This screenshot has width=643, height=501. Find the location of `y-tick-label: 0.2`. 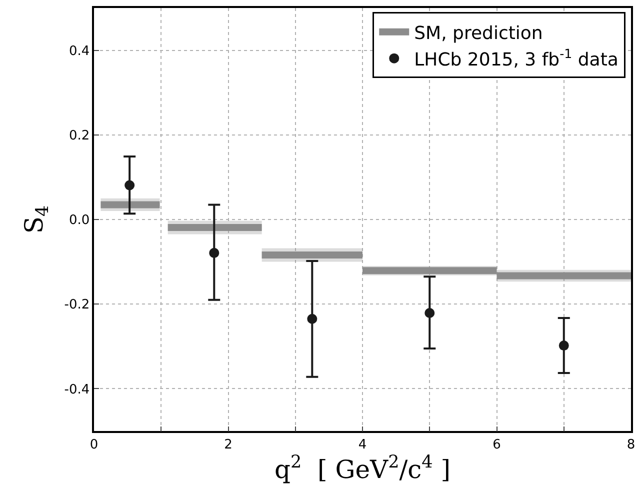

y-tick-label: 0.2 is located at coordinates (79, 136).